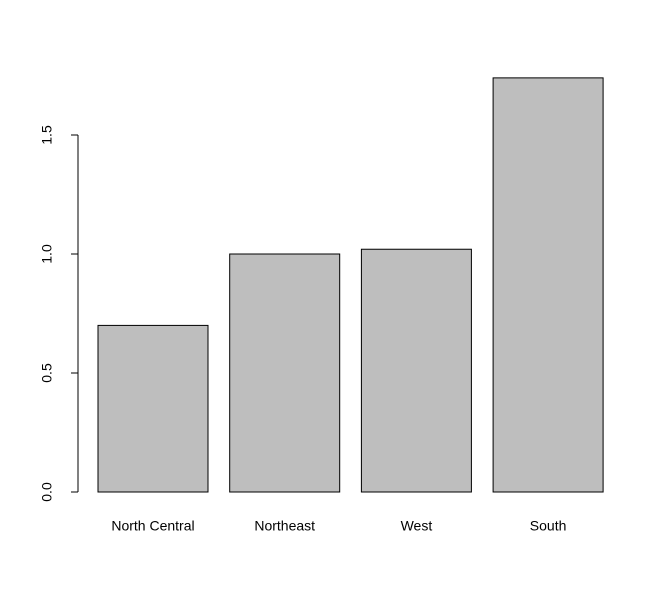  Describe the element at coordinates (47, 373) in the screenshot. I see `y-tick-label: 0.5` at that location.